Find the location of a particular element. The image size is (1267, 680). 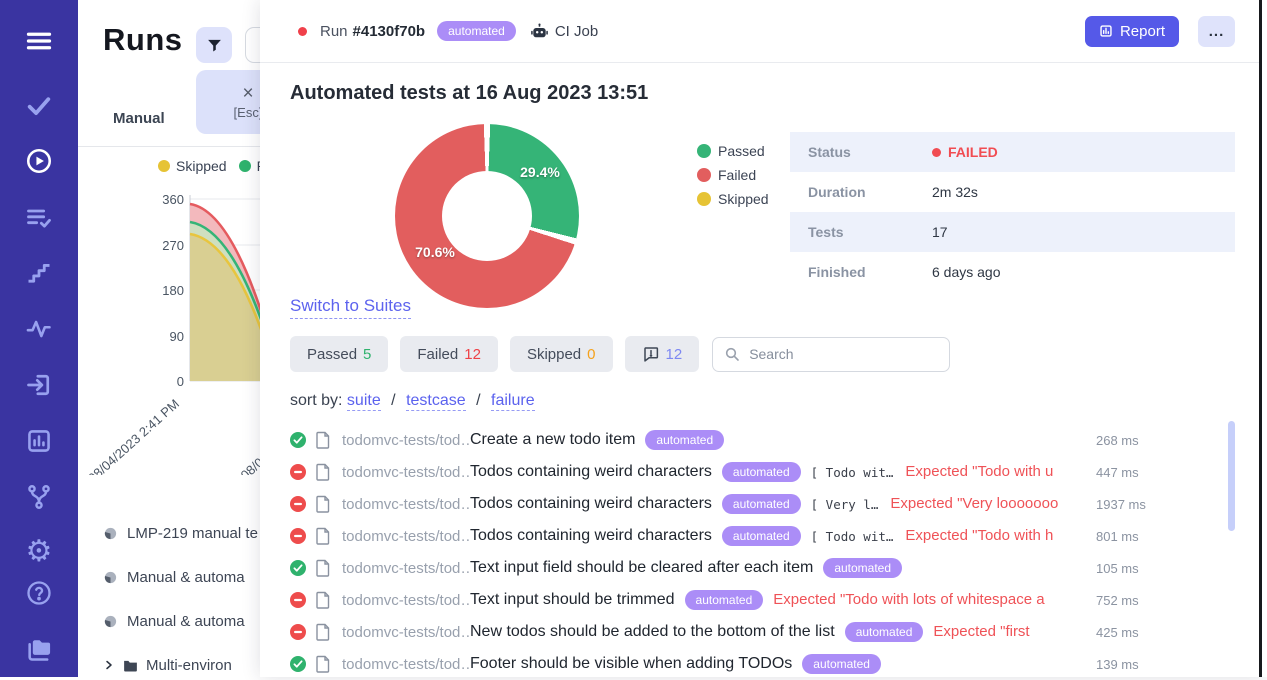

report-chart-icon is located at coordinates (1106, 31).